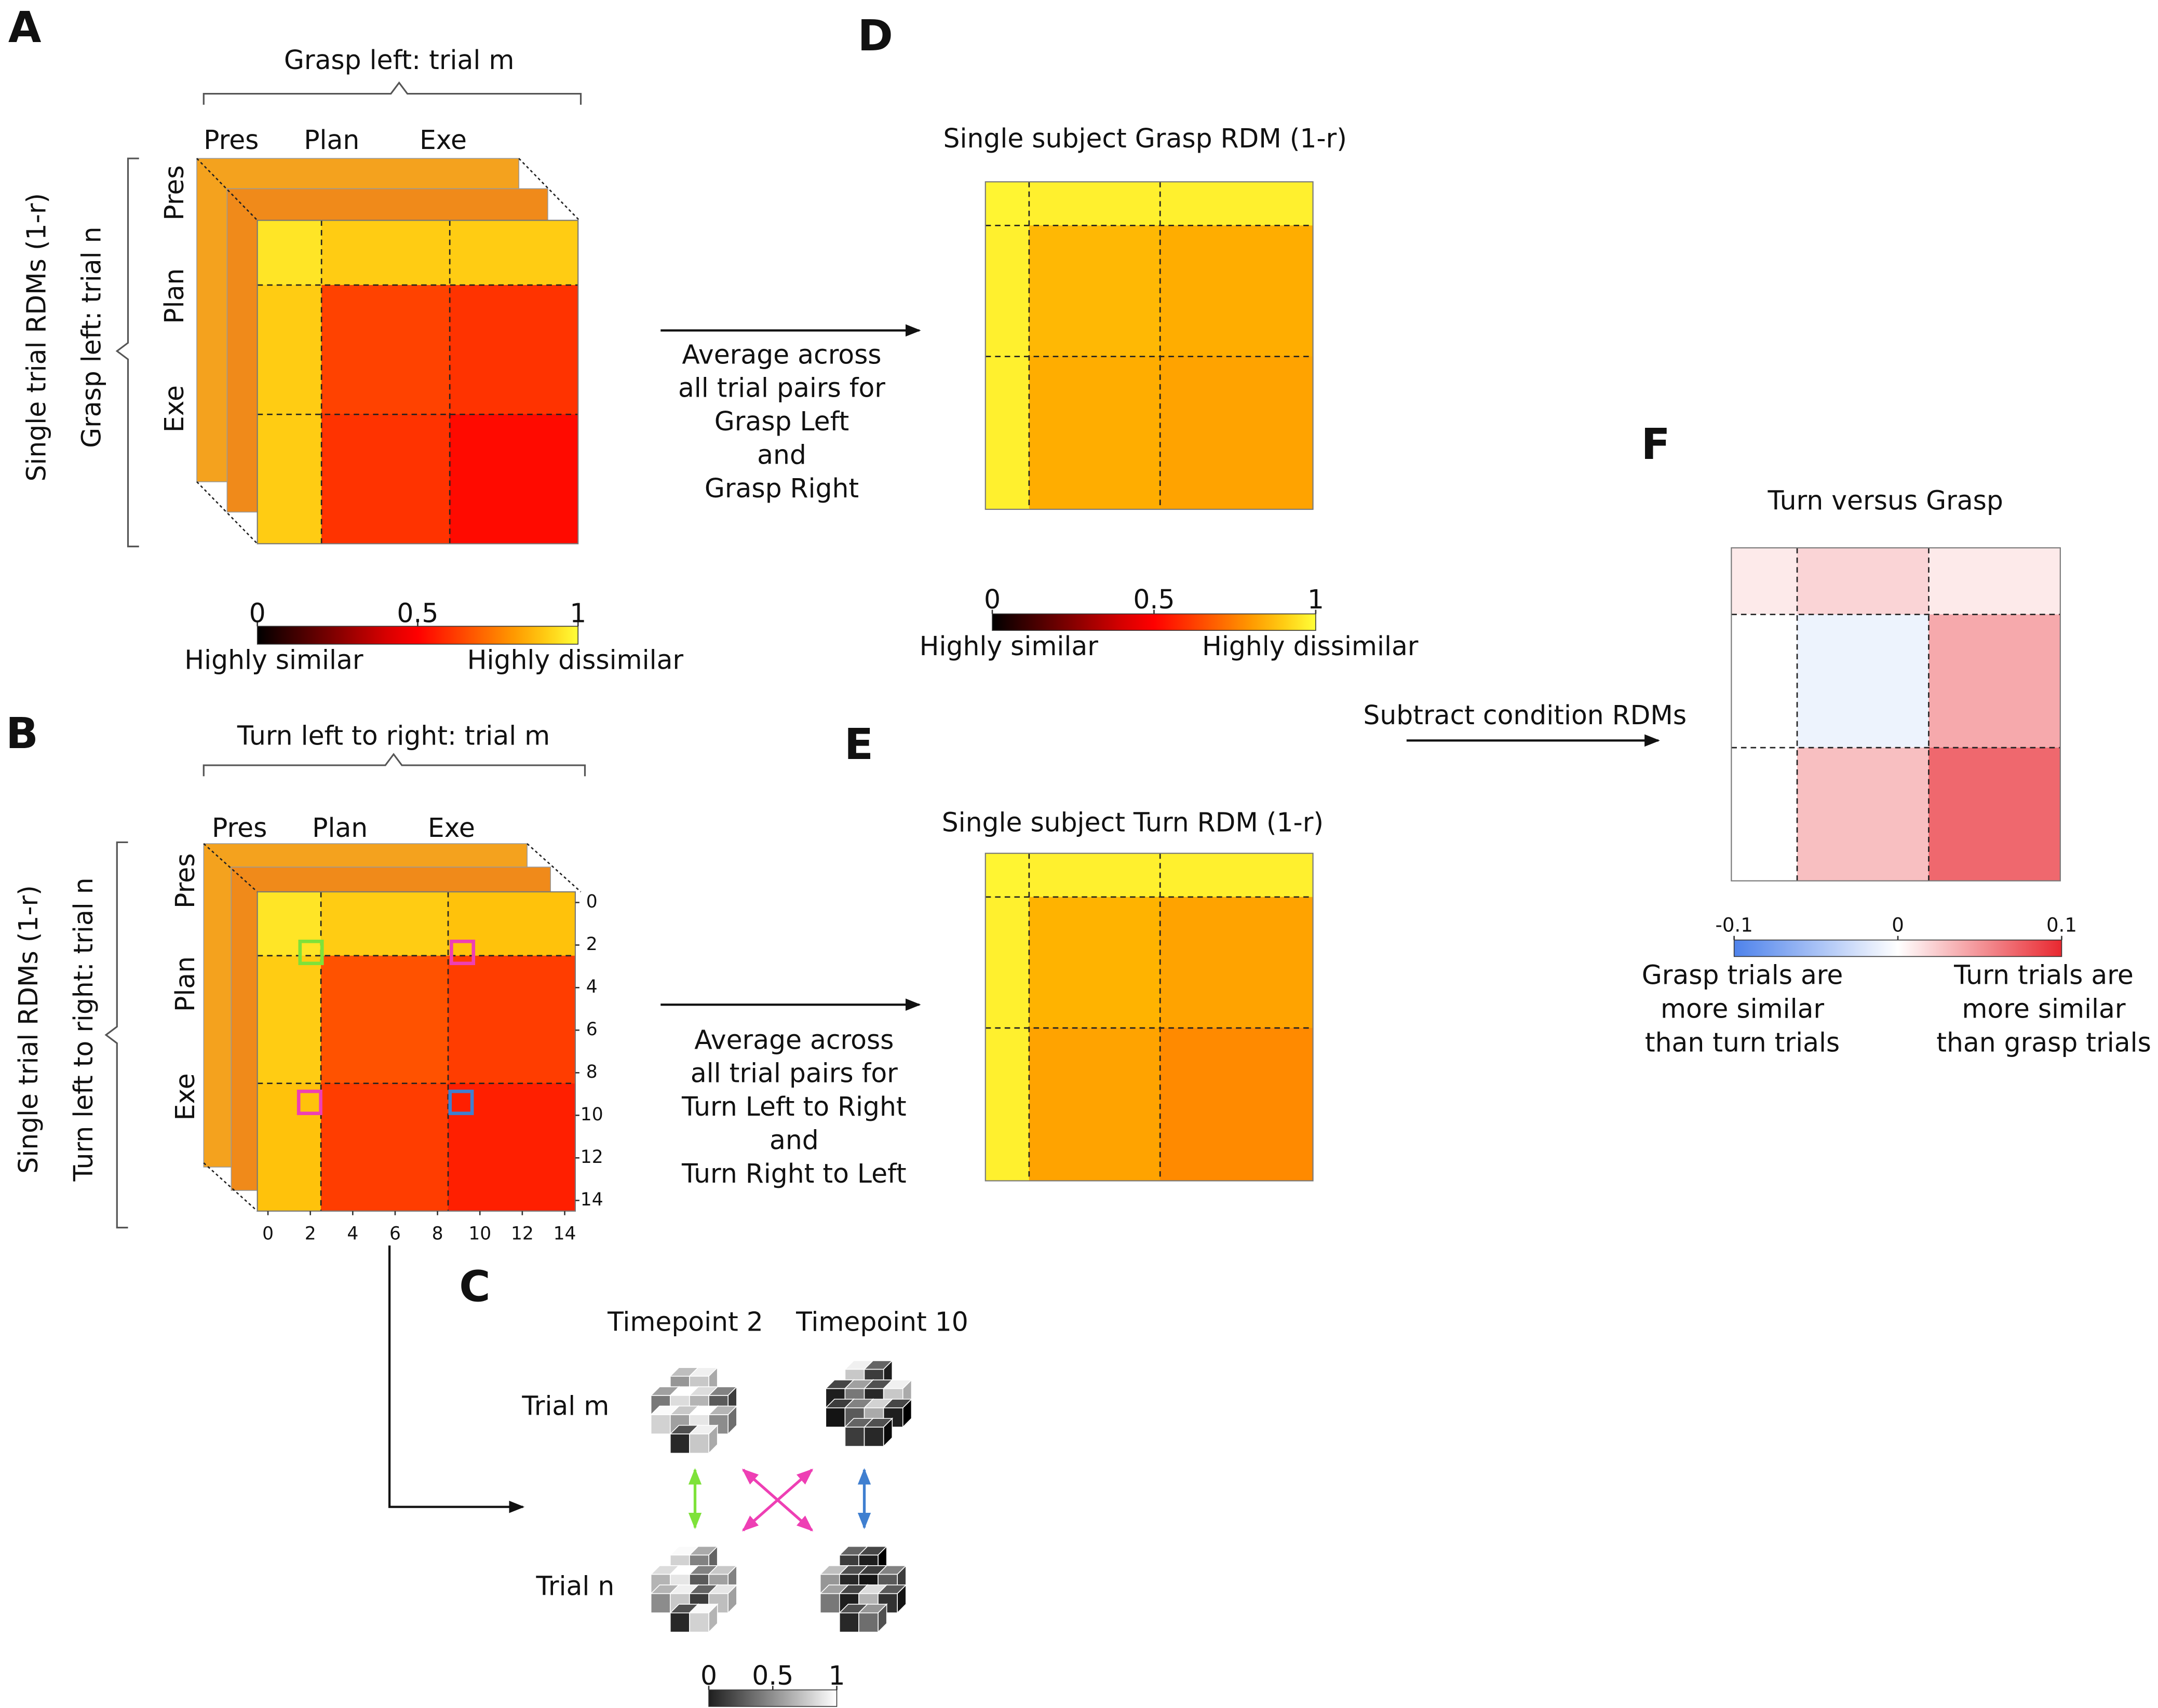 Image resolution: width=2158 pixels, height=1708 pixels. What do you see at coordinates (592, 1199) in the screenshot?
I see `y-tick-label: 14` at bounding box center [592, 1199].